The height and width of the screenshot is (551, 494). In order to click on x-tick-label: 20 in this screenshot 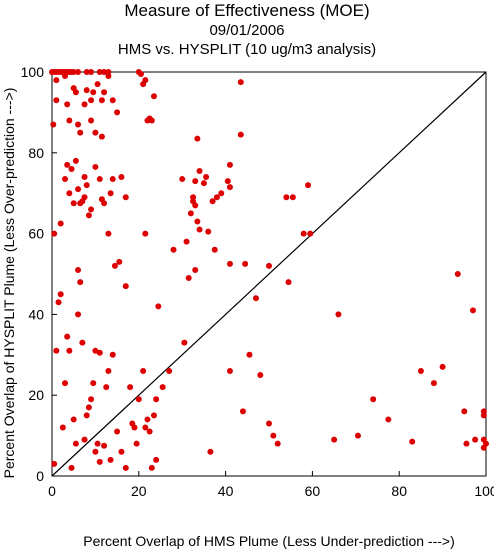, I will do `click(139, 491)`.